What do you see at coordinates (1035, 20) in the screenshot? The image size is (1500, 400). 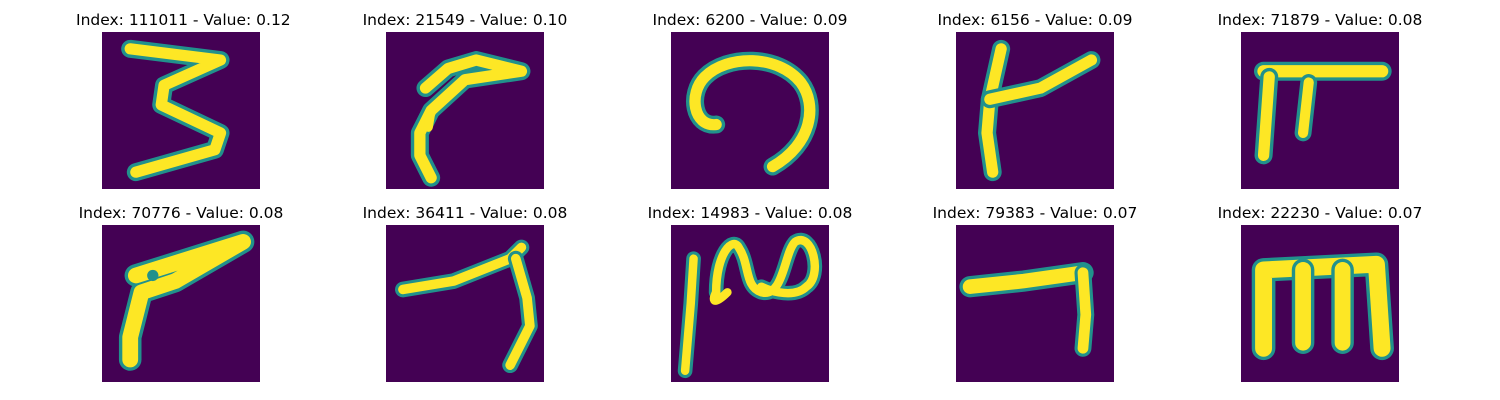 I see `panel-title: Index: 6156 - Value: 0.09` at bounding box center [1035, 20].